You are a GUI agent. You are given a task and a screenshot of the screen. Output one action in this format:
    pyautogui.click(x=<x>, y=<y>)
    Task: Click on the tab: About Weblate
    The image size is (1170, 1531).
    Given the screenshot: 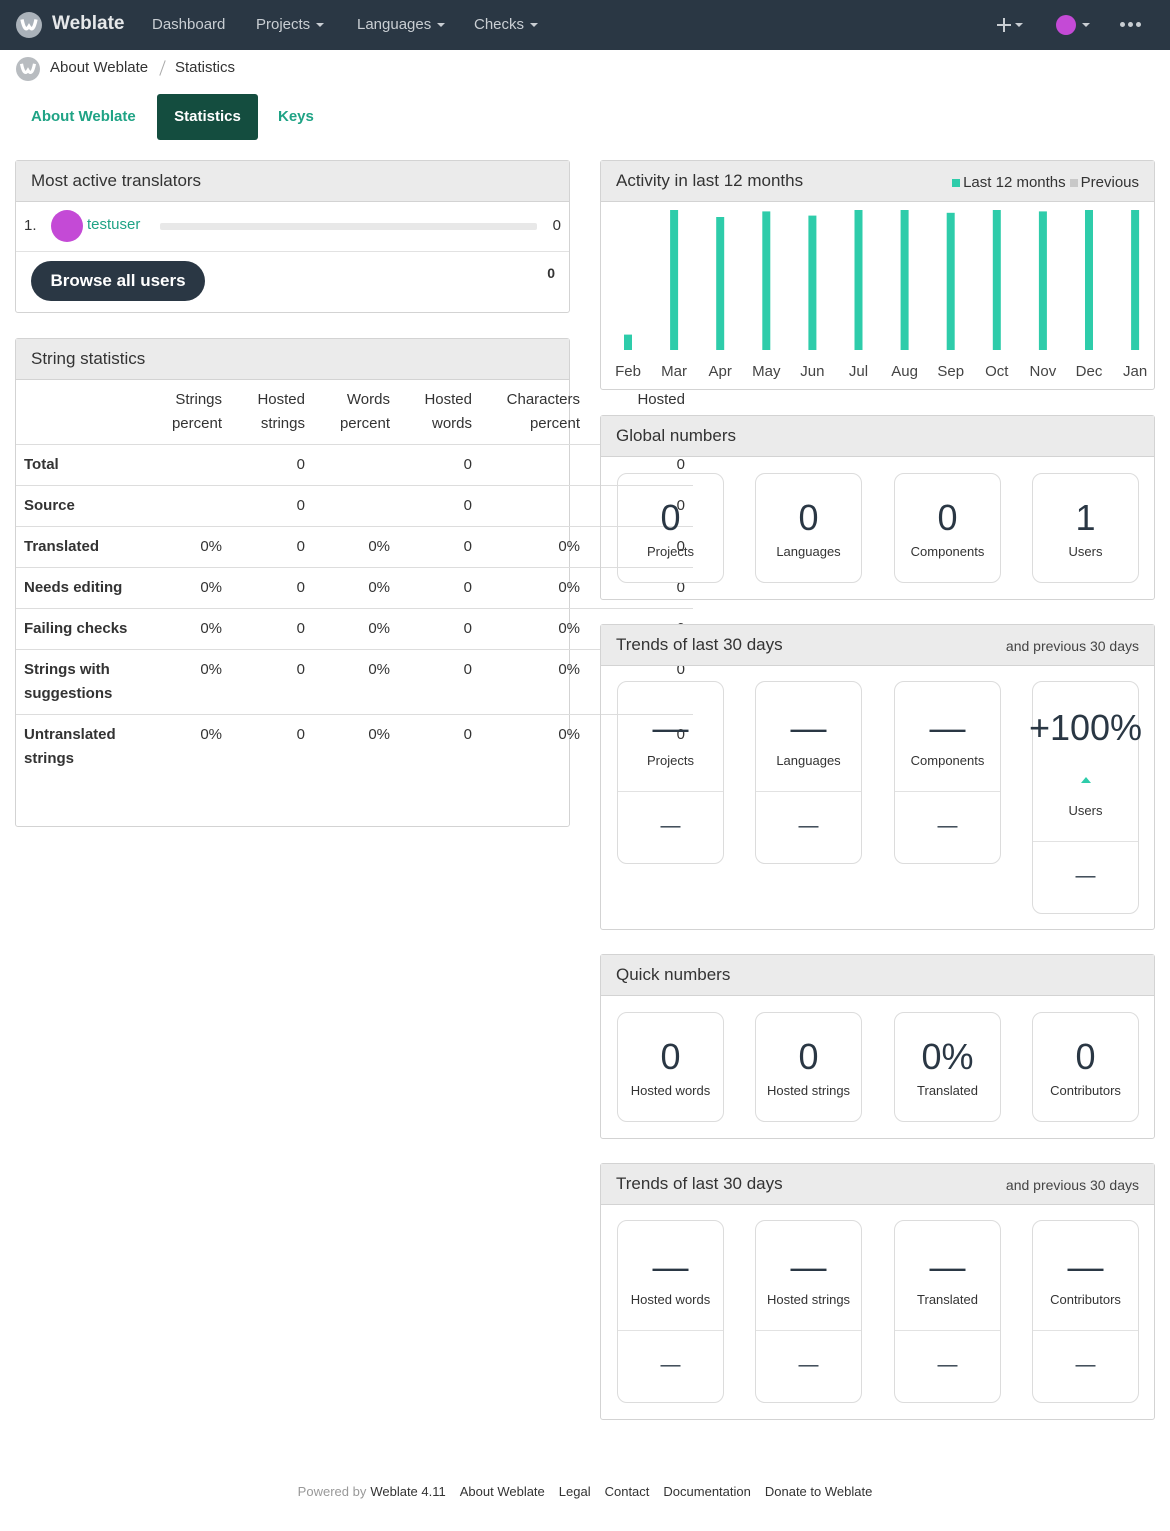 What is the action you would take?
    pyautogui.click(x=83, y=116)
    